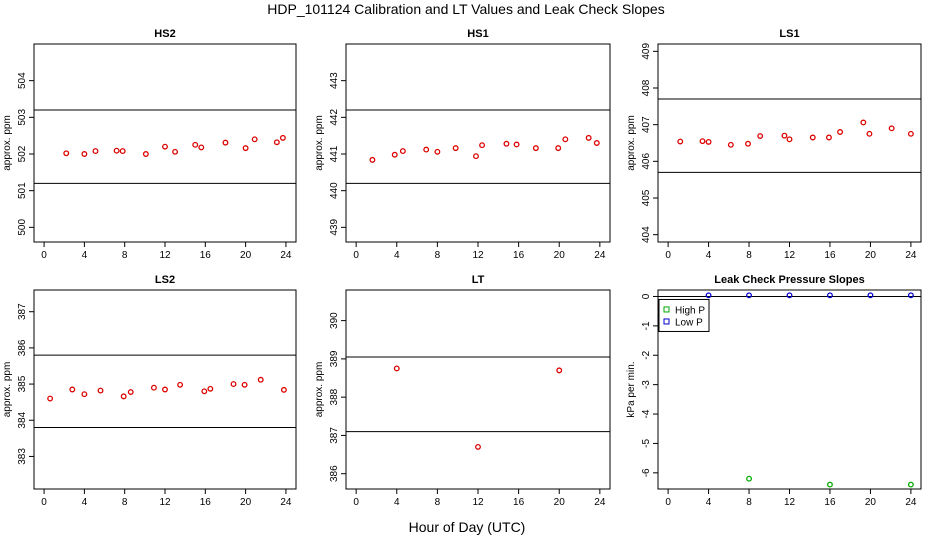 The height and width of the screenshot is (540, 936). What do you see at coordinates (22, 190) in the screenshot?
I see `y-tick-label: 501` at bounding box center [22, 190].